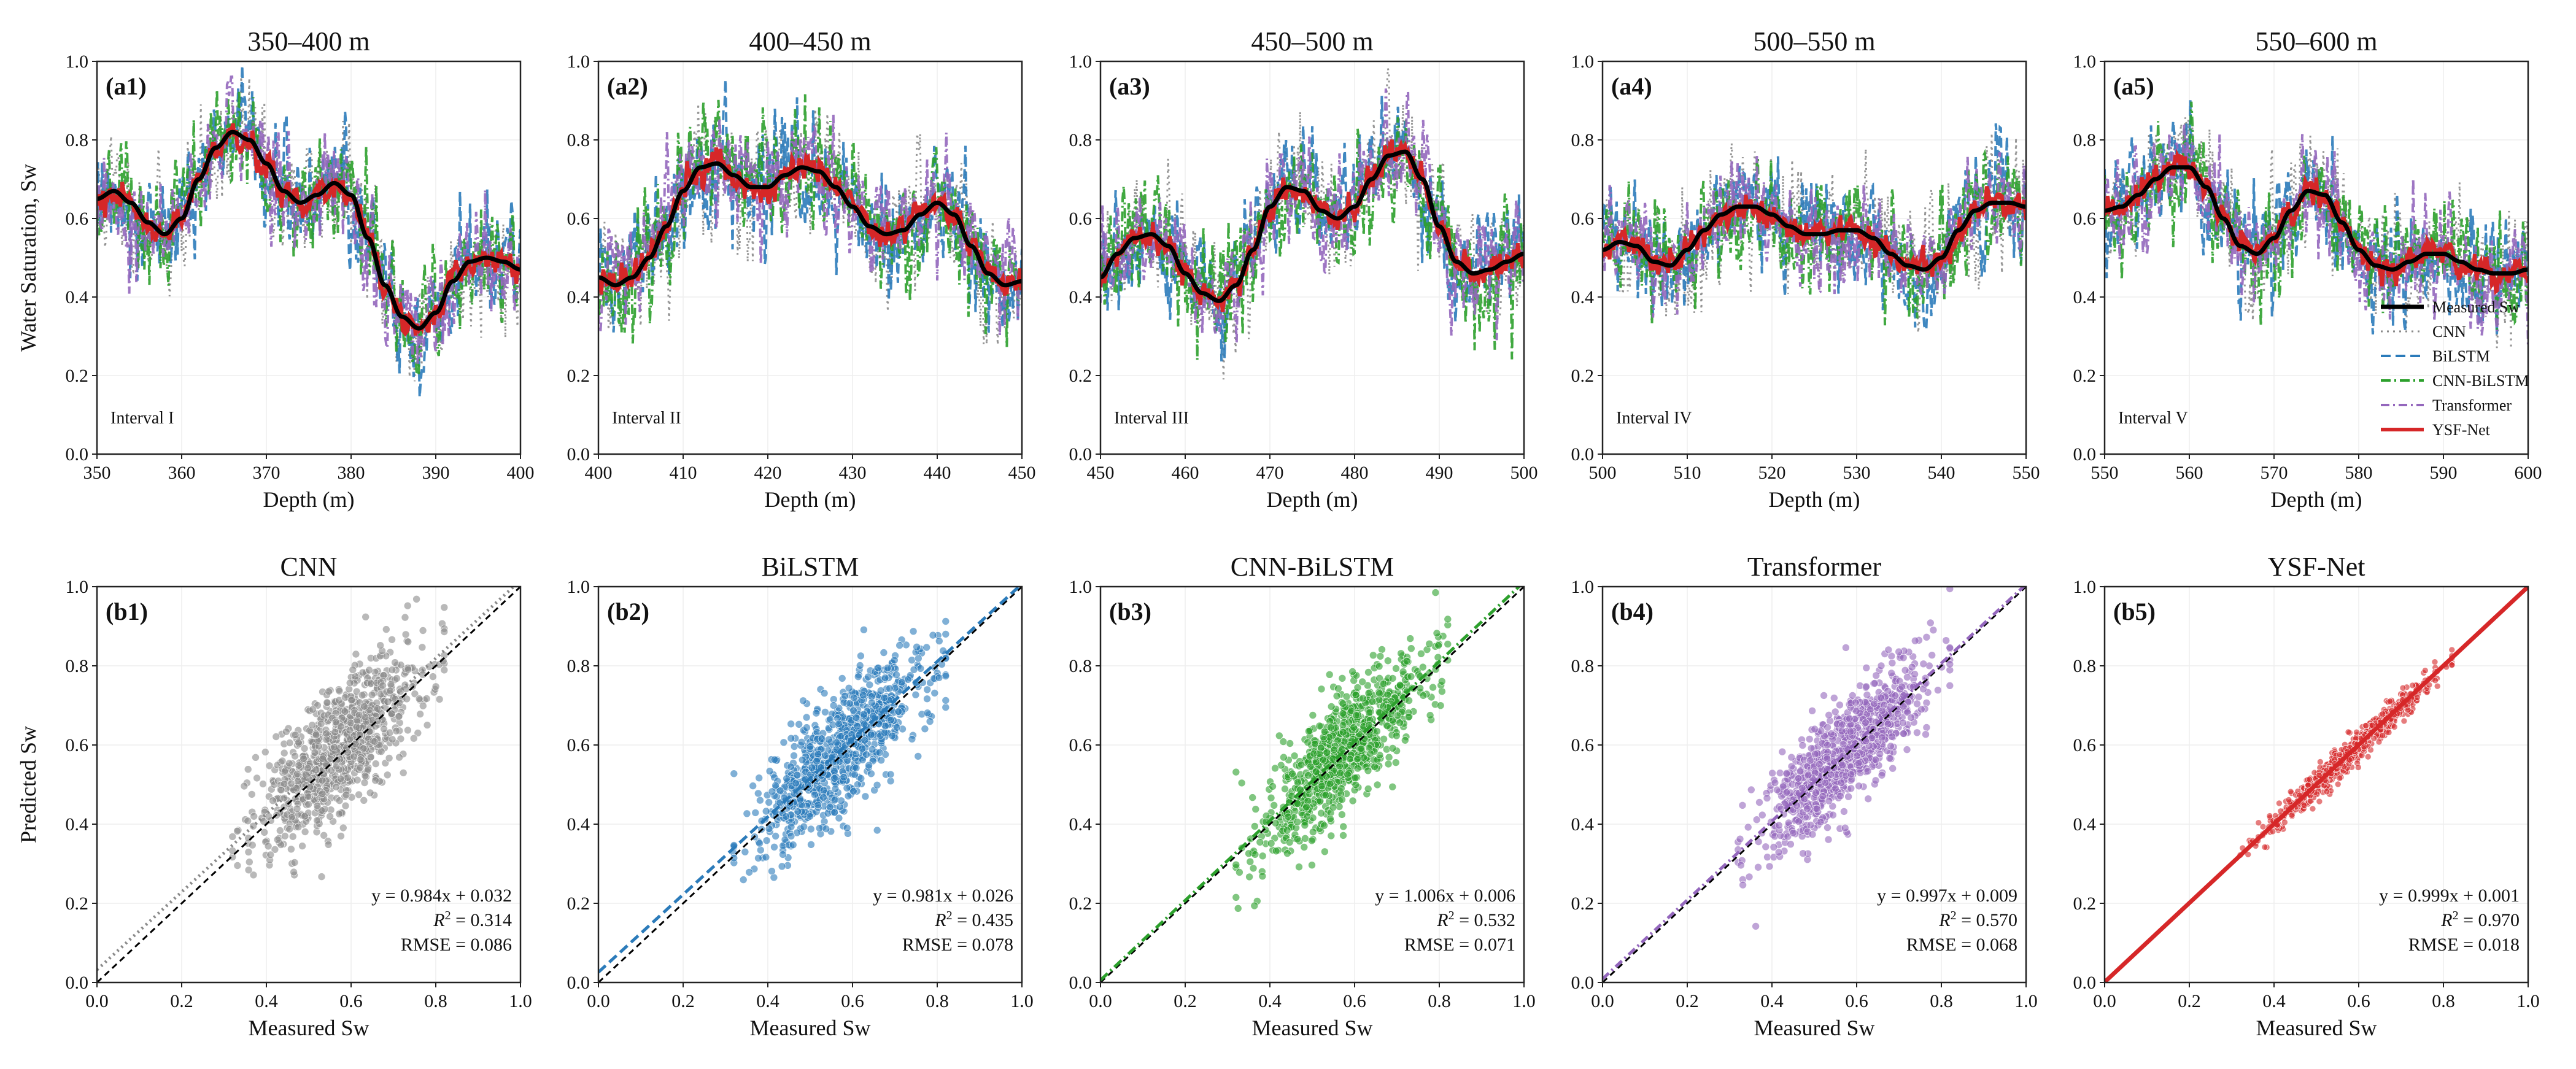 Image resolution: width=2576 pixels, height=1069 pixels. I want to click on x-tick: 0.0, so click(1100, 996).